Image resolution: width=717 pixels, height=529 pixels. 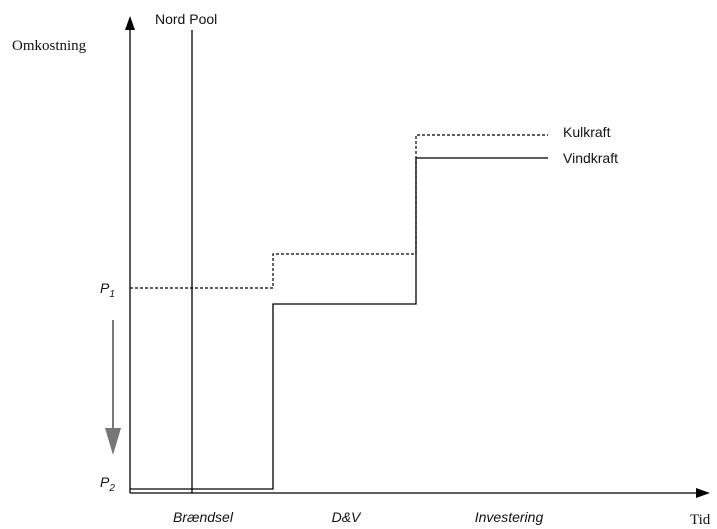 What do you see at coordinates (186, 19) in the screenshot?
I see `nord-pool-label: Nord Pool` at bounding box center [186, 19].